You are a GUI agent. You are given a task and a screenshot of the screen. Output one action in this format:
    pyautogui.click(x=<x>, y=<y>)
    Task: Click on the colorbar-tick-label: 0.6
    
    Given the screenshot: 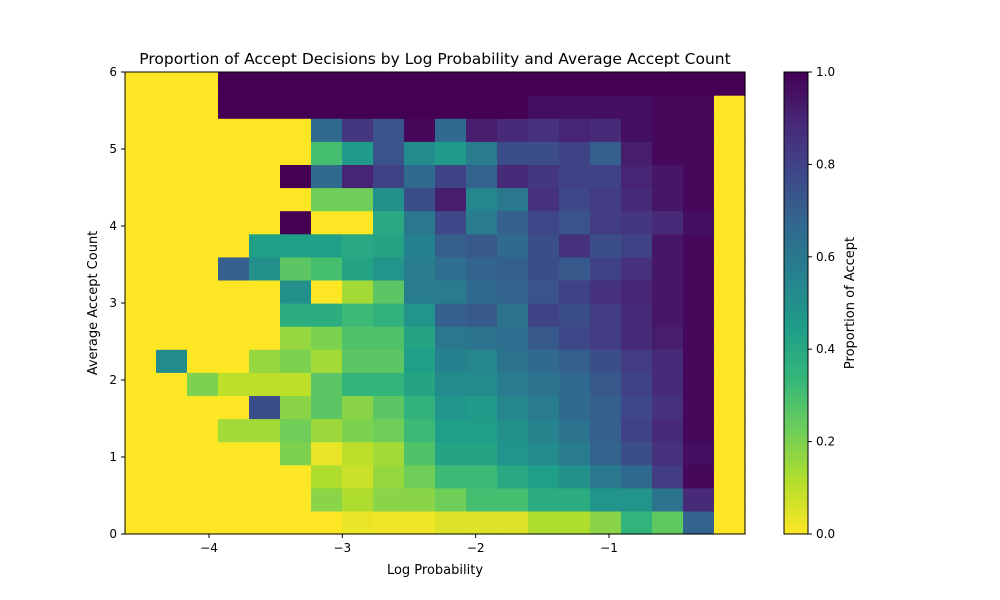 What is the action you would take?
    pyautogui.click(x=825, y=257)
    